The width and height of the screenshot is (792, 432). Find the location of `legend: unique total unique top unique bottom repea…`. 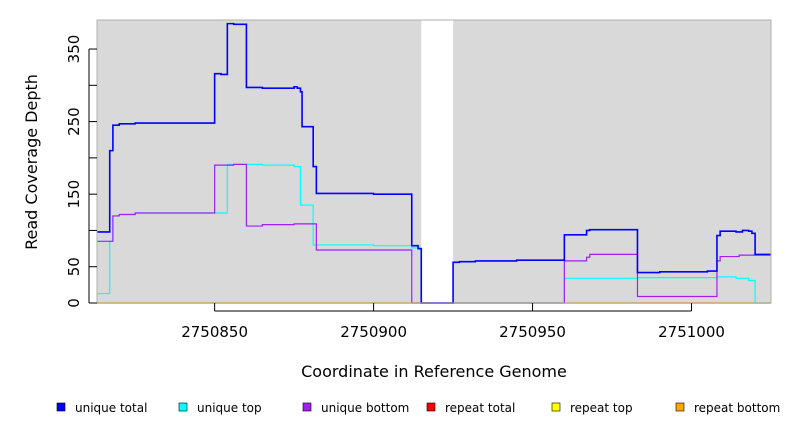

legend: unique total unique top unique bottom repea… is located at coordinates (418, 408).